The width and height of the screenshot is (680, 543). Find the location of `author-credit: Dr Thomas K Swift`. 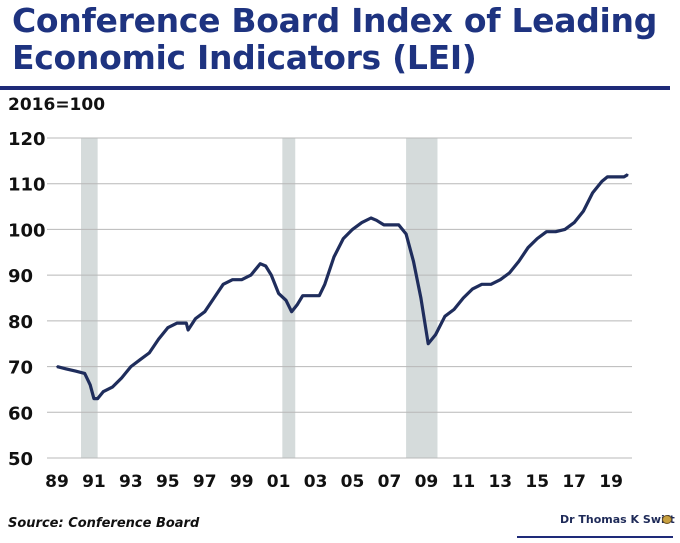

author-credit: Dr Thomas K Swift is located at coordinates (617, 519).